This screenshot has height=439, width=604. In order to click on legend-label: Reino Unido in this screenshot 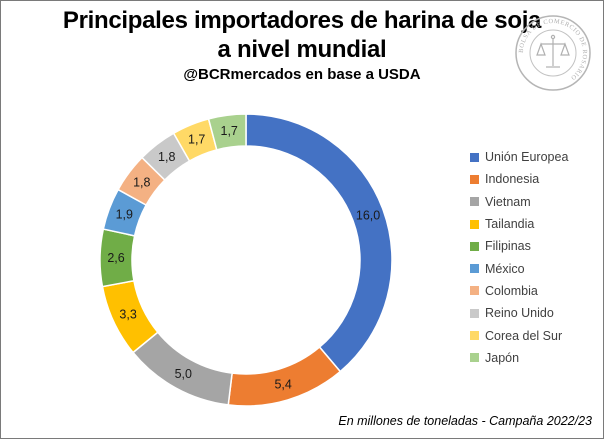, I will do `click(519, 313)`.